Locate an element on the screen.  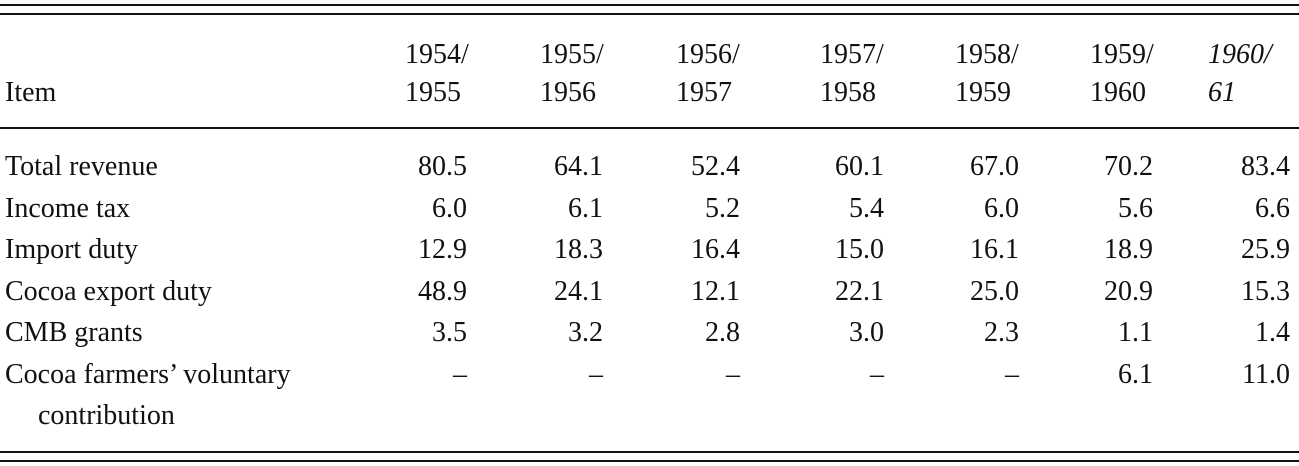
value-cell: 1.4 is located at coordinates (1272, 332).